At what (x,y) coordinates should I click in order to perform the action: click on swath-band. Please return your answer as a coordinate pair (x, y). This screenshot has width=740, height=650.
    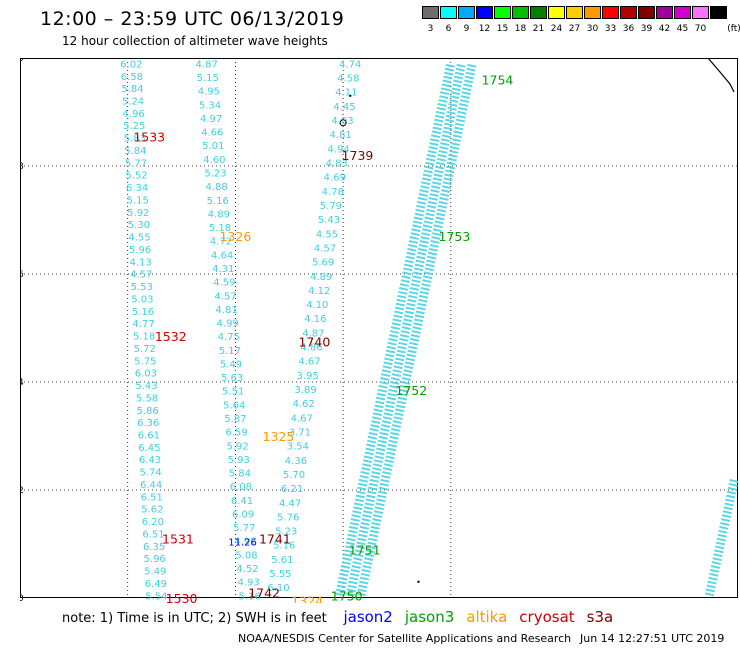
    Looking at the image, I should click on (395, 329).